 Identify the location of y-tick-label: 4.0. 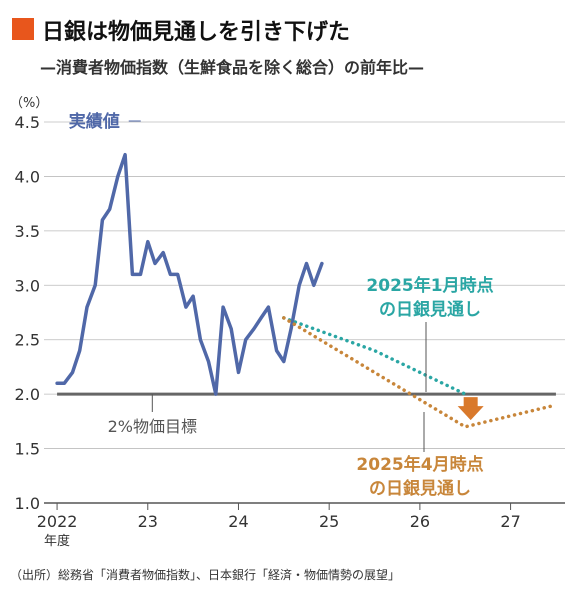
(27, 176).